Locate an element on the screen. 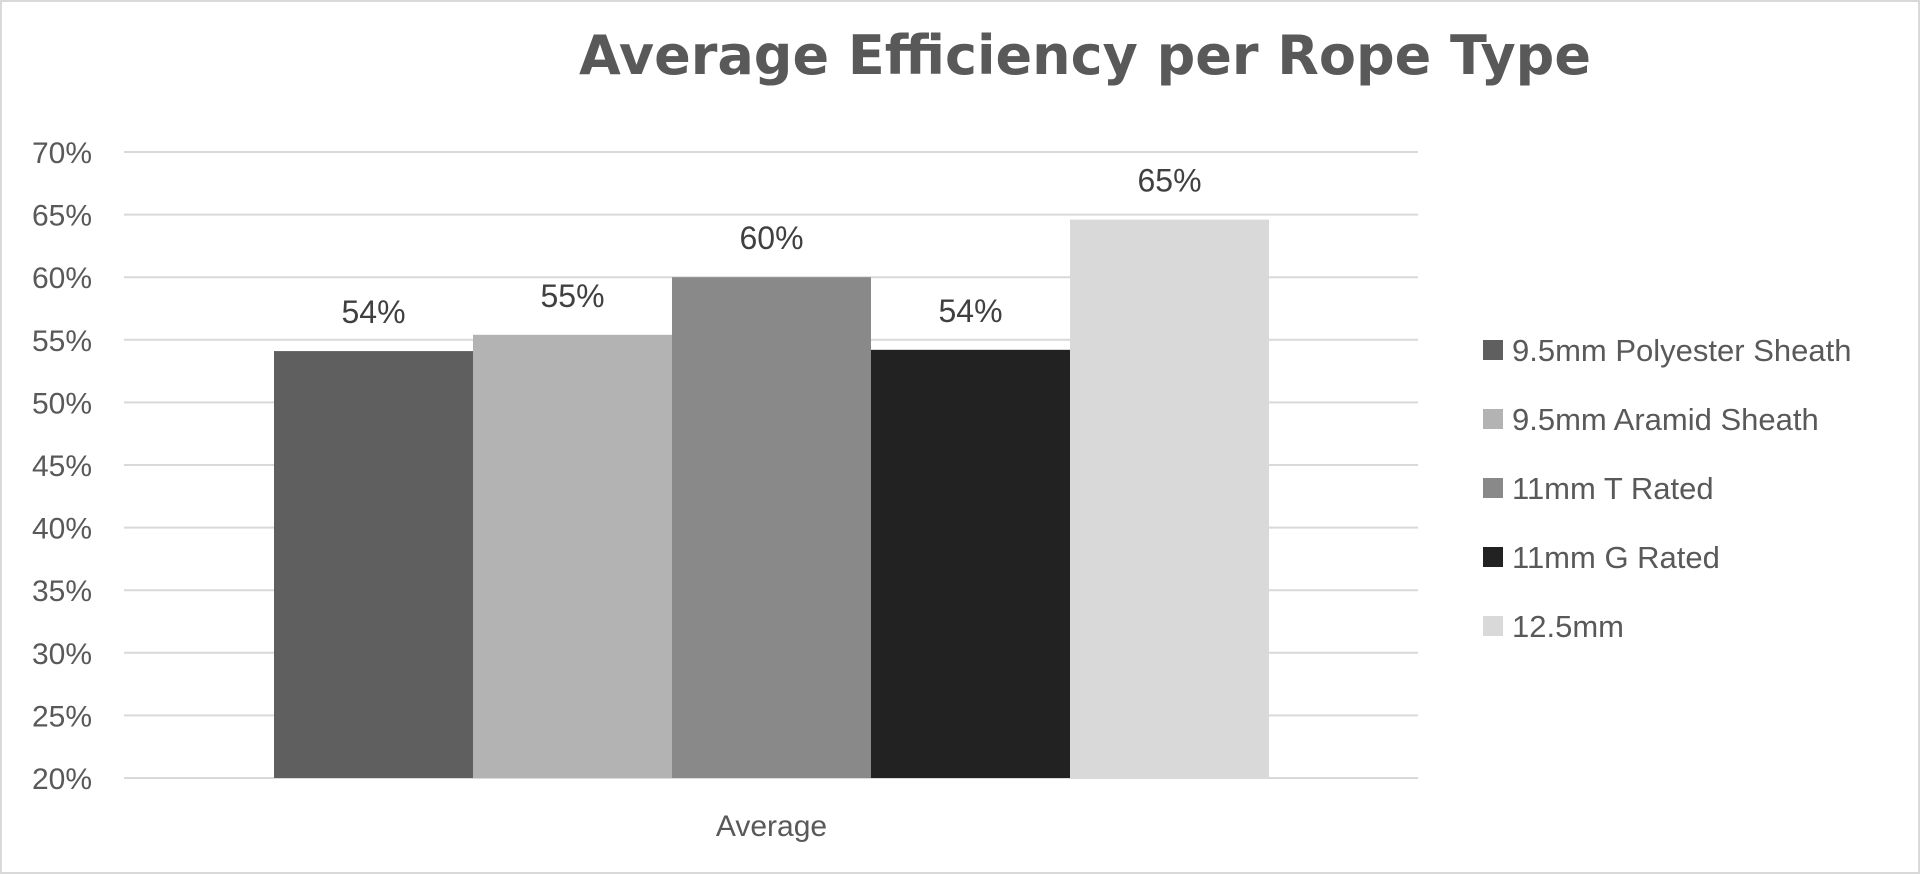 This screenshot has width=1920, height=874. chart-title: Average Efficiency per Rope Type is located at coordinates (1085, 55).